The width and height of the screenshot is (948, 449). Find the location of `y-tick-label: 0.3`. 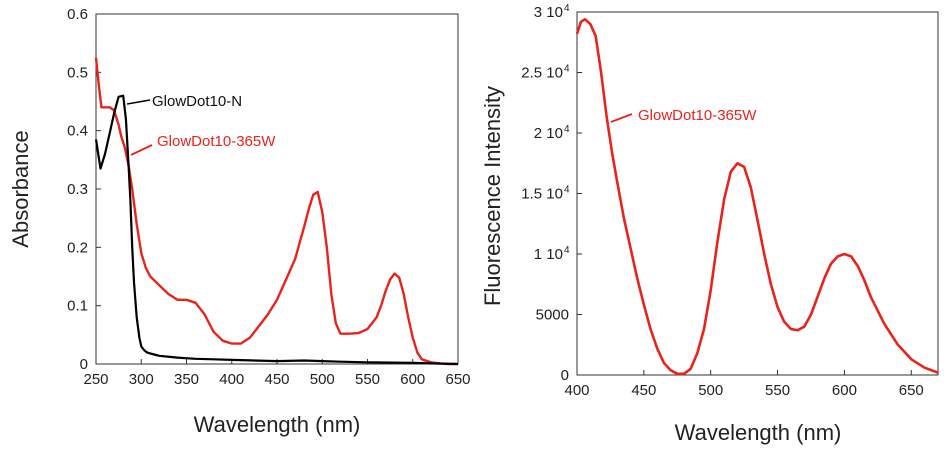

y-tick-label: 0.3 is located at coordinates (77, 189).